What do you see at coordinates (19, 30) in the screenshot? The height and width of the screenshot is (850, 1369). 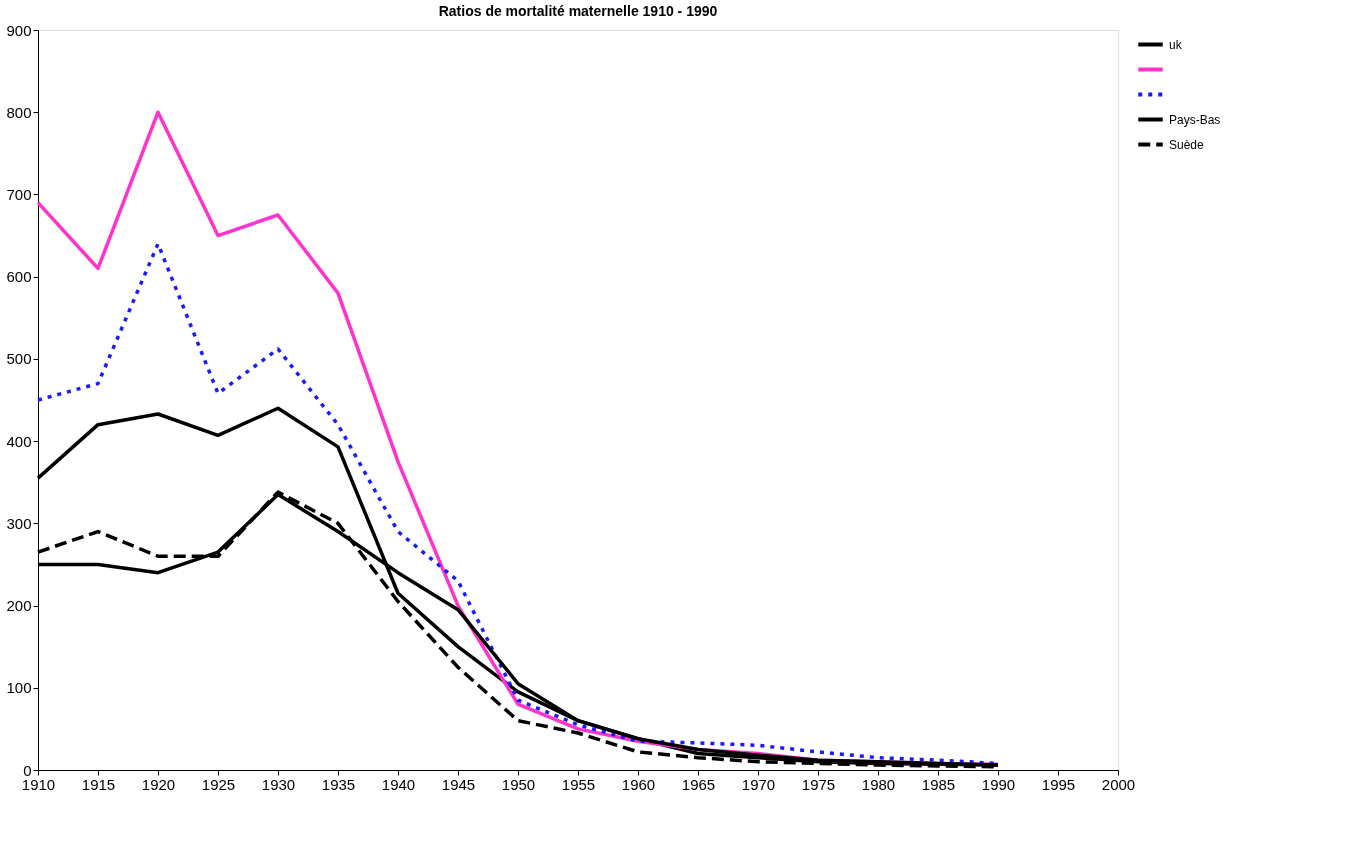 I see `y-tick-label: 900` at bounding box center [19, 30].